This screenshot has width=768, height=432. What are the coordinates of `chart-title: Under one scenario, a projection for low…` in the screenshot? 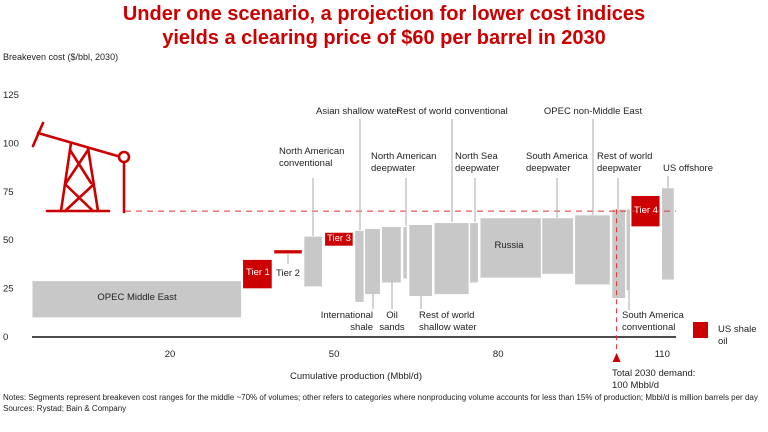 It's located at (384, 26).